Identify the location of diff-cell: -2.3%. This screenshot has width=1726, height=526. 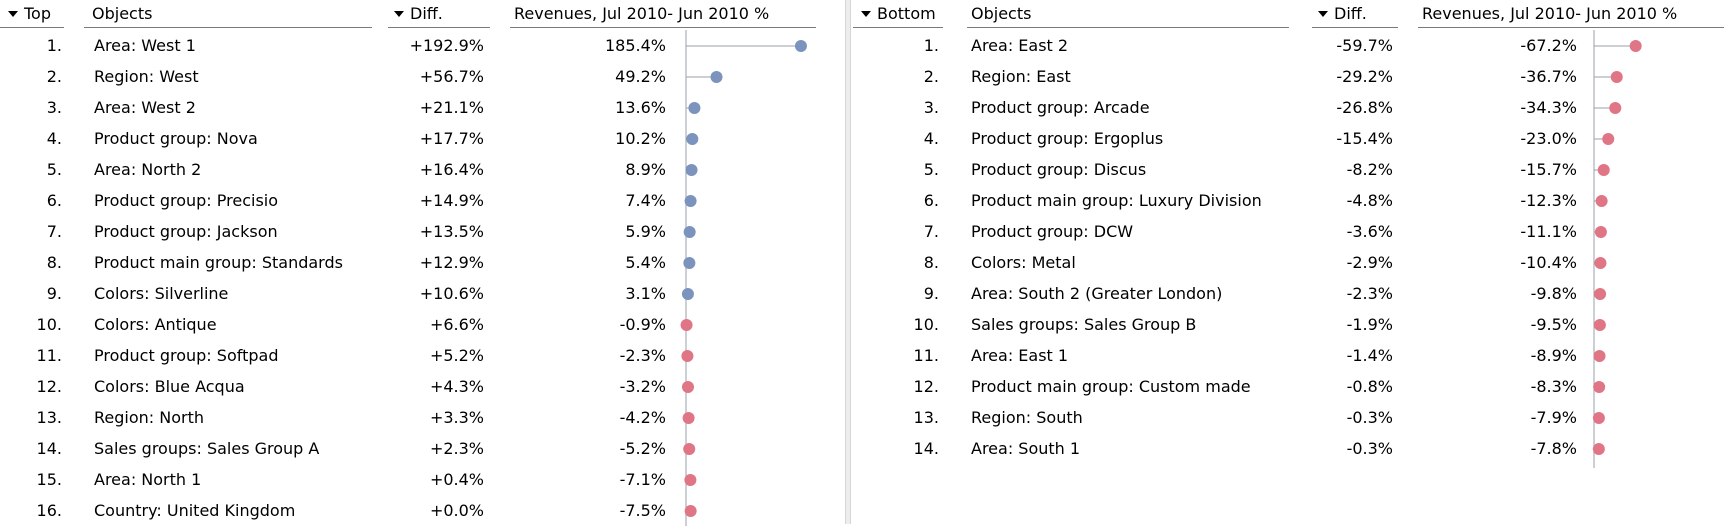
(1369, 293).